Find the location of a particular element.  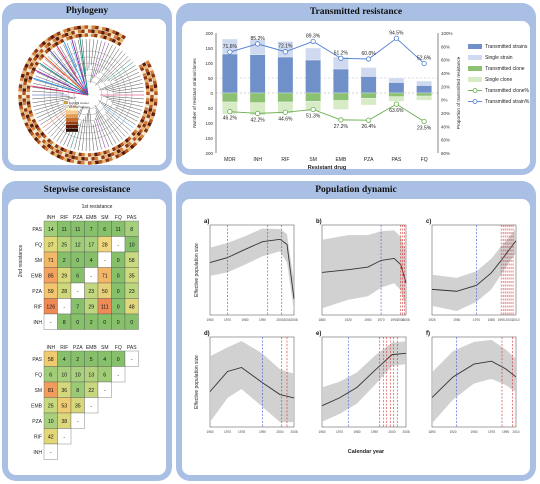

bar-transmitted-clone is located at coordinates (313, 97).